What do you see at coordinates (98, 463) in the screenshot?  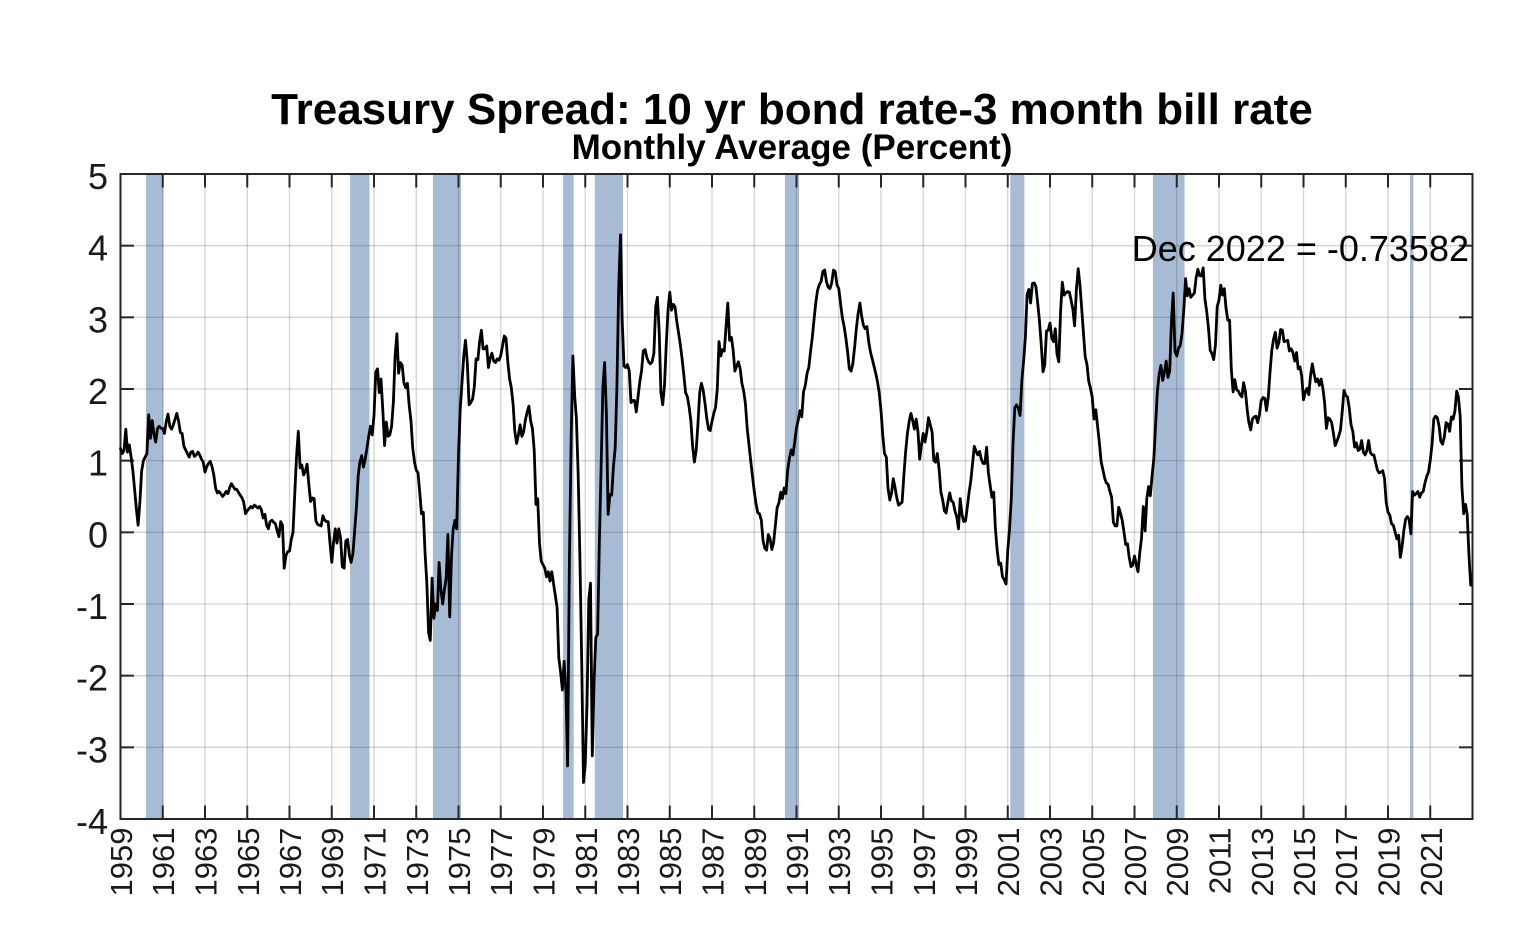 I see `svg-text: 1` at bounding box center [98, 463].